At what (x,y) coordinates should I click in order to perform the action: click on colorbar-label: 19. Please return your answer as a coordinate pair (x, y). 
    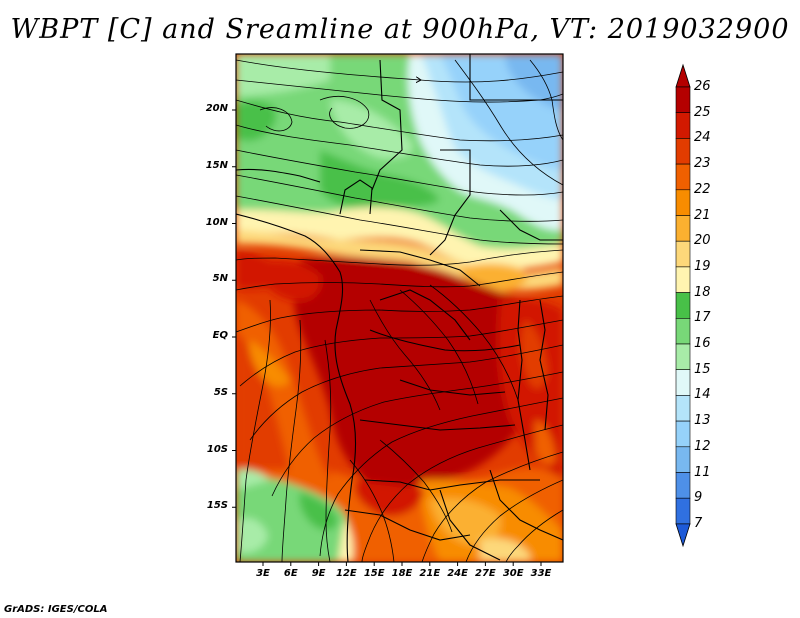
    Looking at the image, I should click on (702, 266).